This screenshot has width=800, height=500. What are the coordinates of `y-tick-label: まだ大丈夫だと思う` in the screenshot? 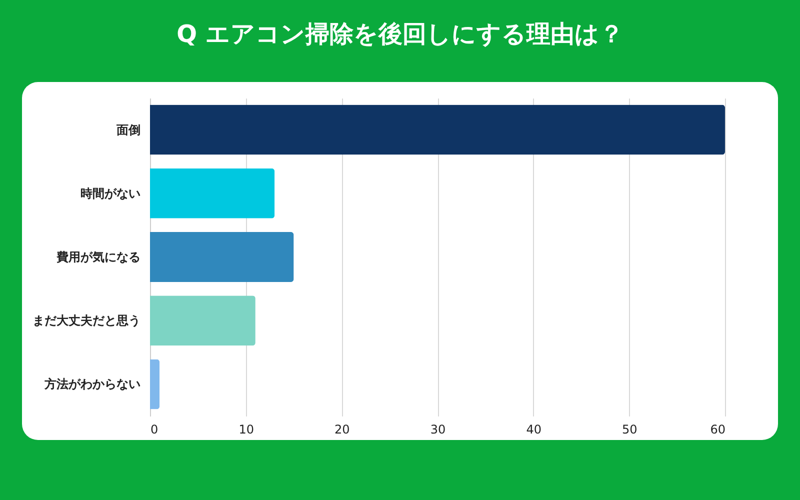 It's located at (86, 321).